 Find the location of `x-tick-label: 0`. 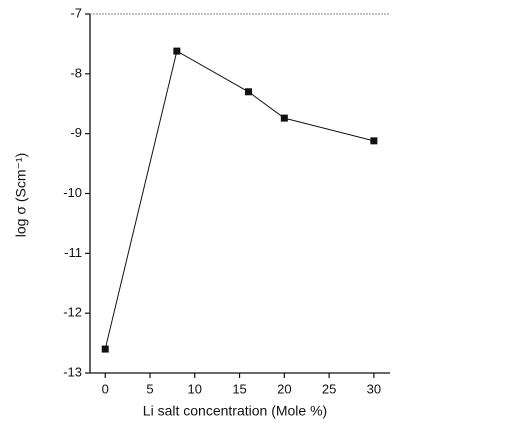

x-tick-label: 0 is located at coordinates (105, 388).